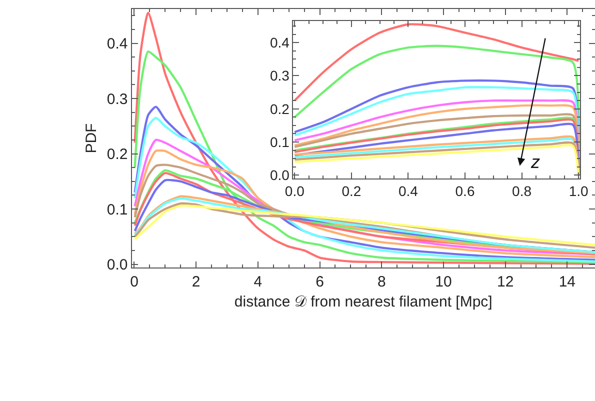 The image size is (595, 401). What do you see at coordinates (505, 282) in the screenshot?
I see `x-tick-label: 12` at bounding box center [505, 282].